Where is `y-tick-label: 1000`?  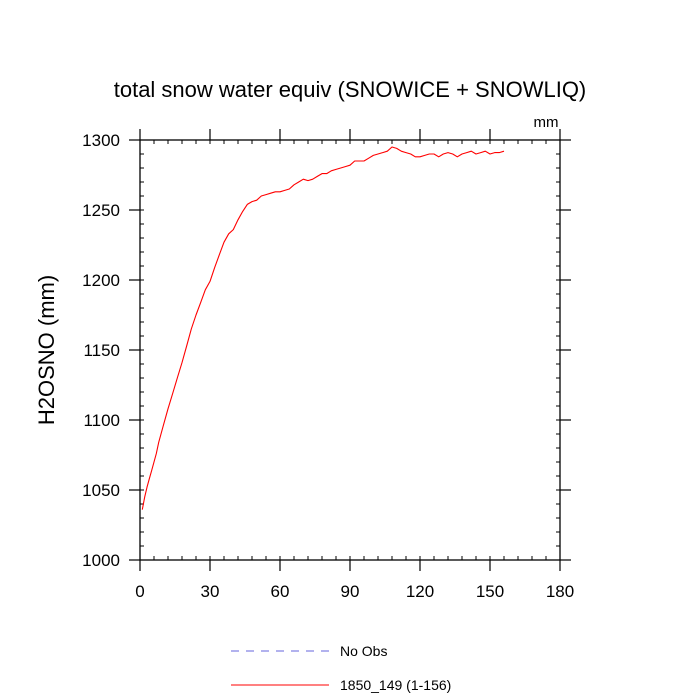 y-tick-label: 1000 is located at coordinates (101, 560).